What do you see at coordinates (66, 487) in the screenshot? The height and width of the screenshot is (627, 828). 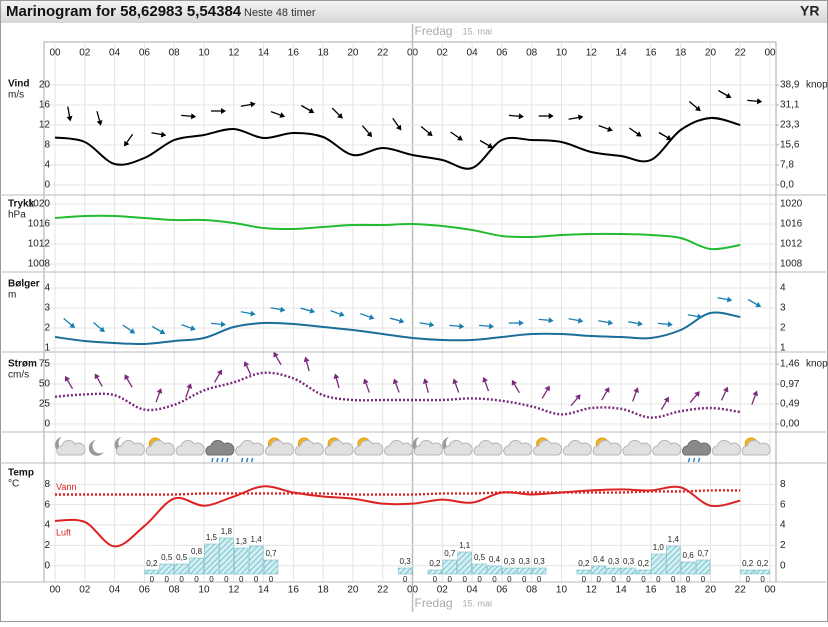 I see `legend-label: Vann` at bounding box center [66, 487].